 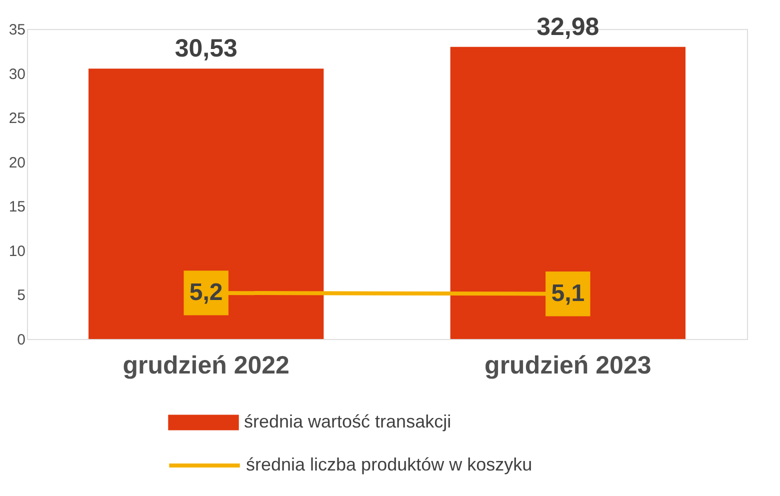 I want to click on y-tick-label: 0, so click(x=21, y=340).